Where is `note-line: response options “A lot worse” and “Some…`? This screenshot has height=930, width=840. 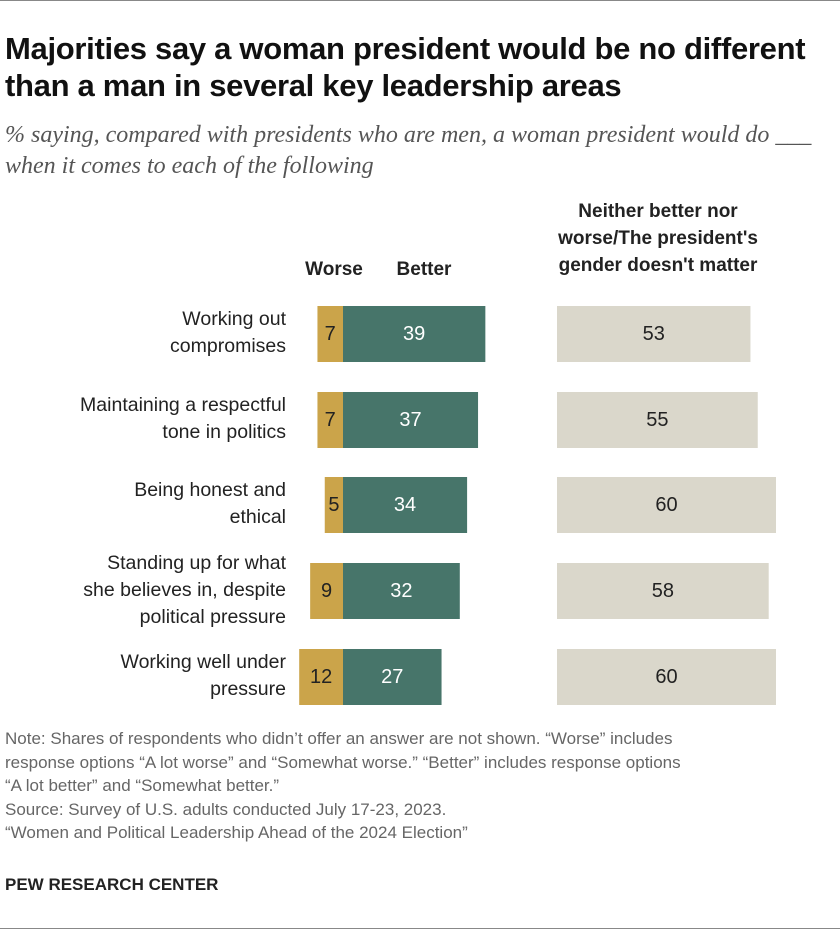
note-line: response options “A lot worse” and “Some… is located at coordinates (343, 762).